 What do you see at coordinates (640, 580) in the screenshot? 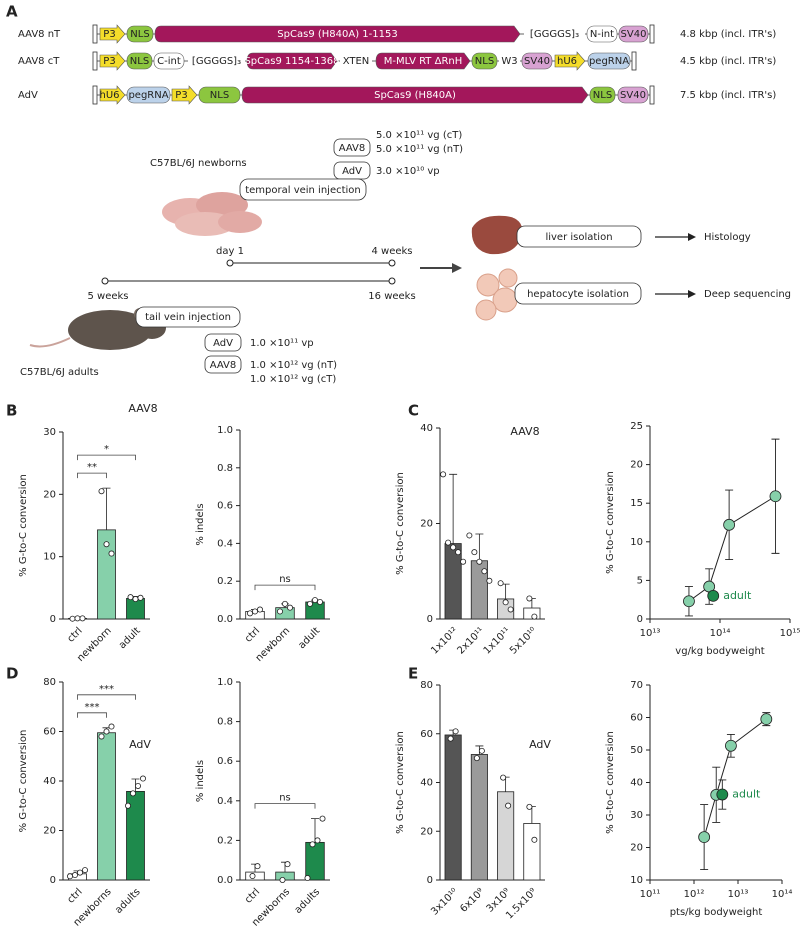
I see `y-tick-label: 5` at bounding box center [640, 580].